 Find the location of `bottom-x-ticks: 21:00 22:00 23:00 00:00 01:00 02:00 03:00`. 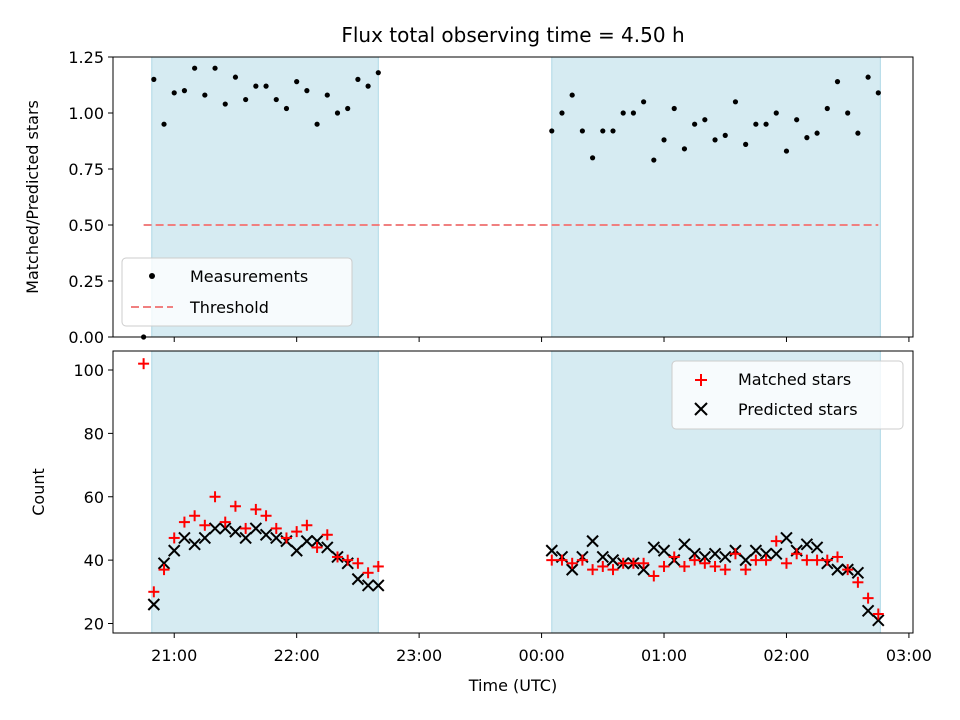

bottom-x-ticks: 21:00 22:00 23:00 00:00 01:00 02:00 03:00 is located at coordinates (541, 649).